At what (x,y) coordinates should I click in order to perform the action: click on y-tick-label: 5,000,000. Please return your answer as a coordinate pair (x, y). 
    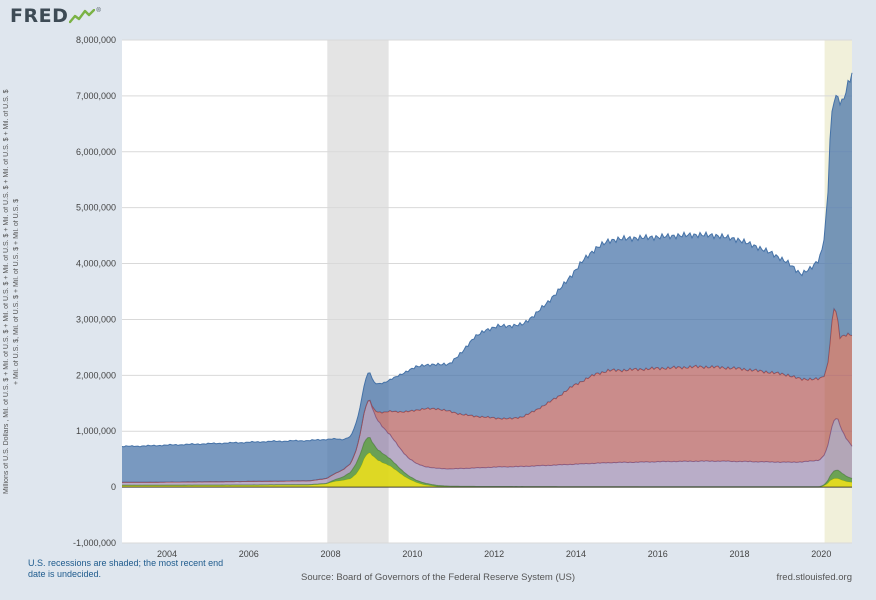
    Looking at the image, I should click on (96, 208).